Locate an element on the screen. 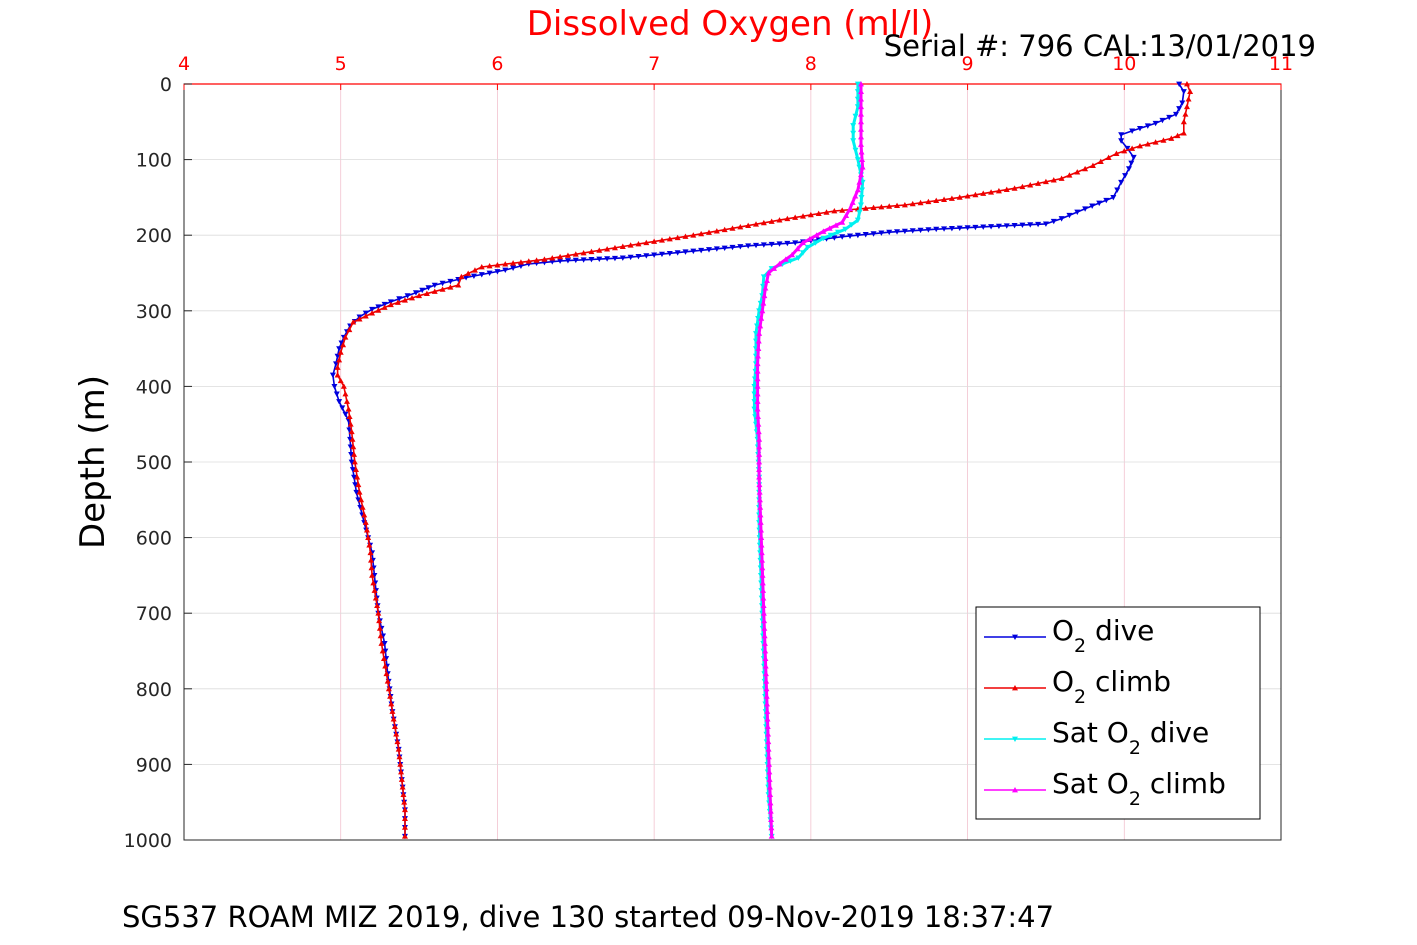 Image resolution: width=1417 pixels, height=945 pixels. x-tick-label: 8 is located at coordinates (811, 64).